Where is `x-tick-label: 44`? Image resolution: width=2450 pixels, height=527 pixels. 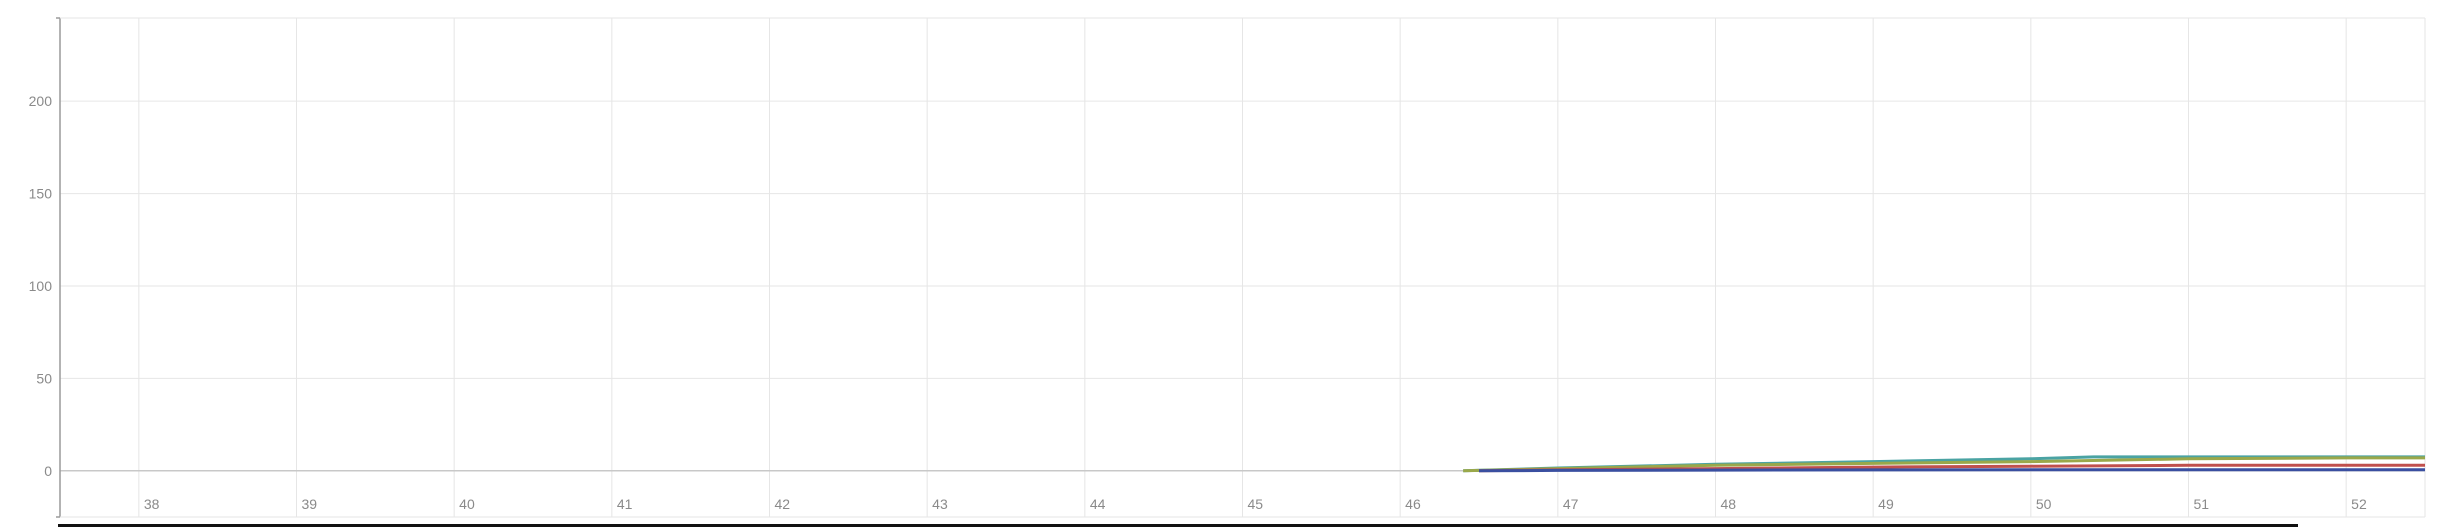
x-tick-label: 44 is located at coordinates (1098, 504).